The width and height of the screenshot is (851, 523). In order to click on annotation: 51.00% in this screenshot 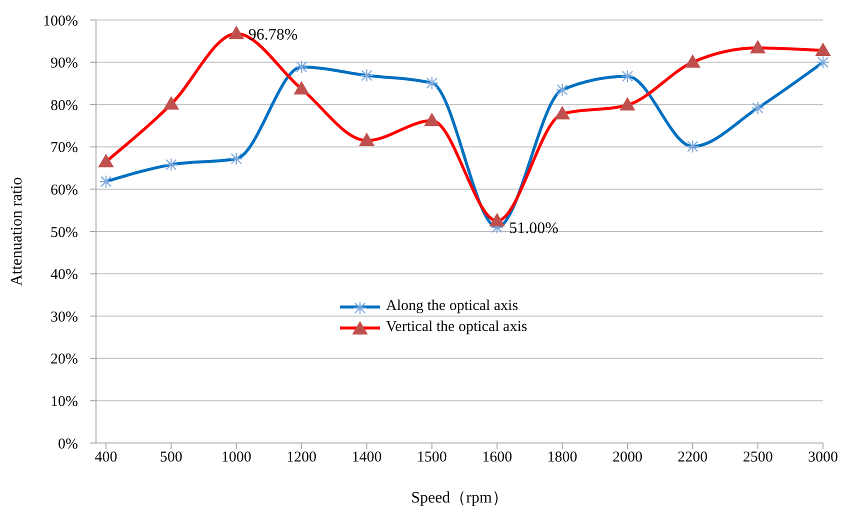, I will do `click(533, 228)`.